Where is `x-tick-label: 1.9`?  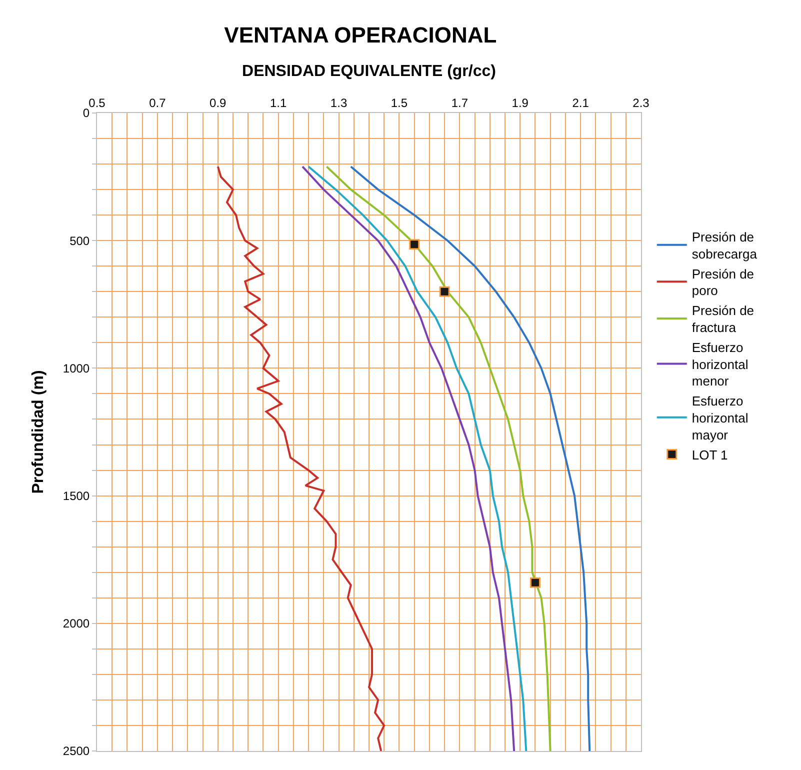
x-tick-label: 1.9 is located at coordinates (520, 103).